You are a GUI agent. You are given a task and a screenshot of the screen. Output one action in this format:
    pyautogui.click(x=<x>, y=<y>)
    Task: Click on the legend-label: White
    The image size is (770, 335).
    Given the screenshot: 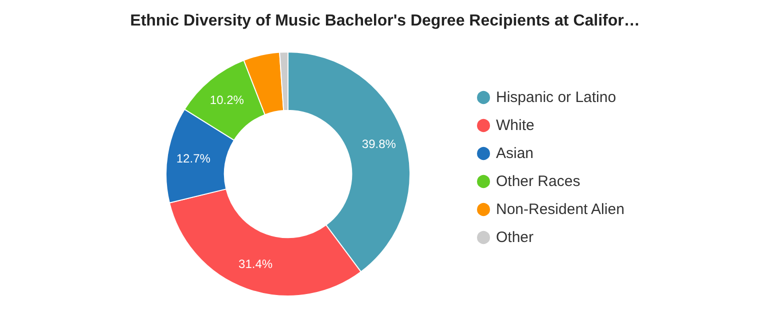 What is the action you would take?
    pyautogui.click(x=515, y=125)
    